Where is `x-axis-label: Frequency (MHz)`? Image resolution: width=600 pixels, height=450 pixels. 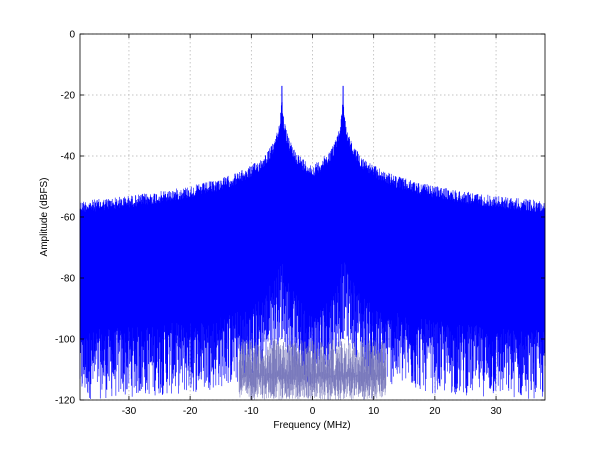
x-axis-label: Frequency (MHz) is located at coordinates (311, 425).